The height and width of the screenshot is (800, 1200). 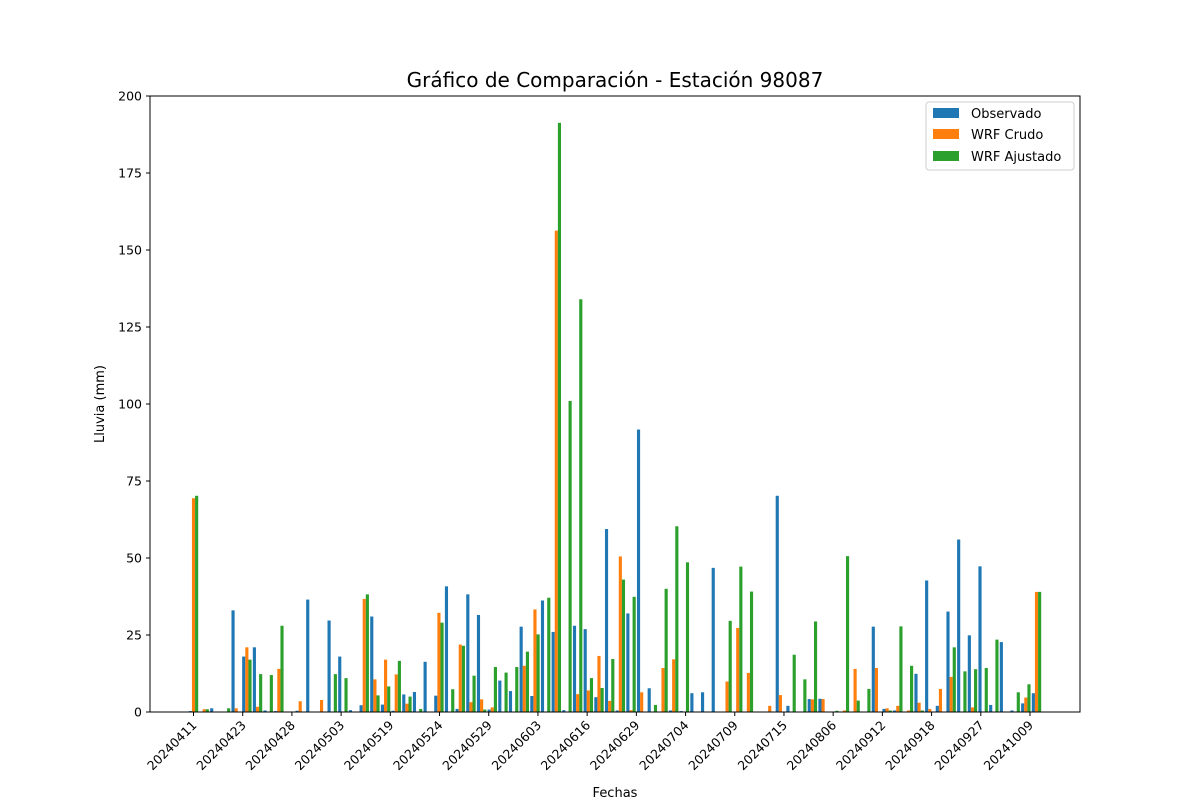 What do you see at coordinates (946, 156) in the screenshot?
I see `legend-swatch-wrf-ajustado` at bounding box center [946, 156].